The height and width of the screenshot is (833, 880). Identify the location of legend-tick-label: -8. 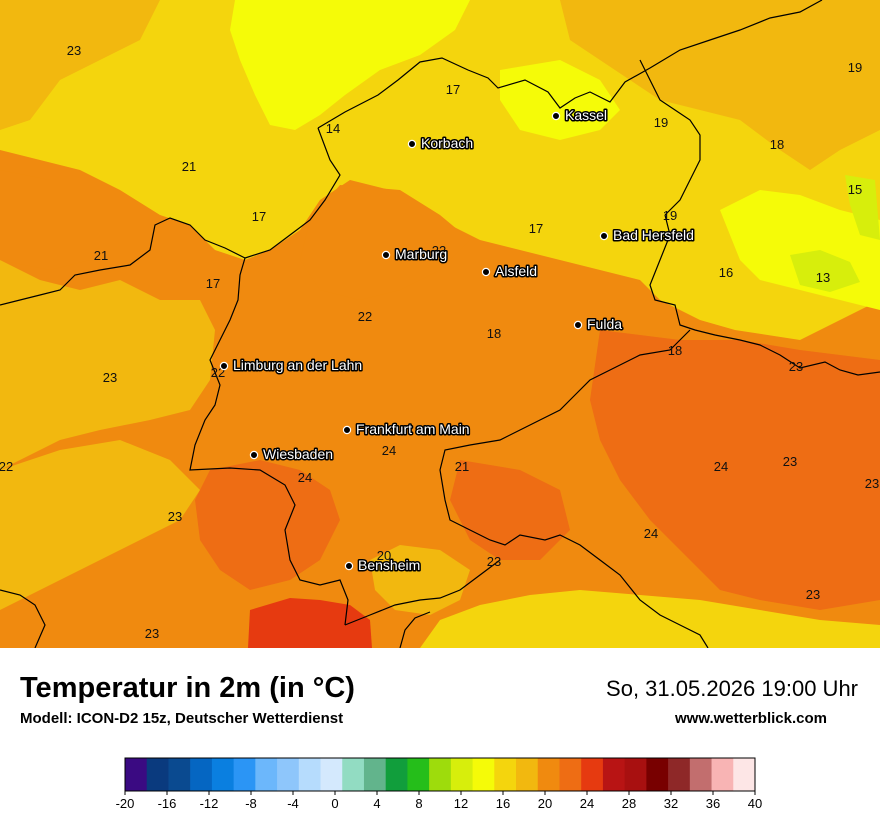
(251, 803).